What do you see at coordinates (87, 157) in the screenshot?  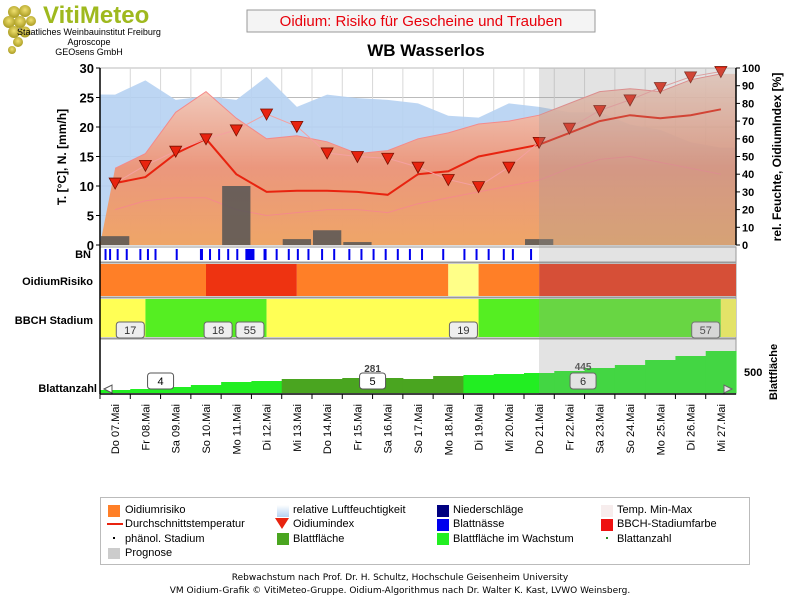 I see `y-tick-label: 15` at bounding box center [87, 157].